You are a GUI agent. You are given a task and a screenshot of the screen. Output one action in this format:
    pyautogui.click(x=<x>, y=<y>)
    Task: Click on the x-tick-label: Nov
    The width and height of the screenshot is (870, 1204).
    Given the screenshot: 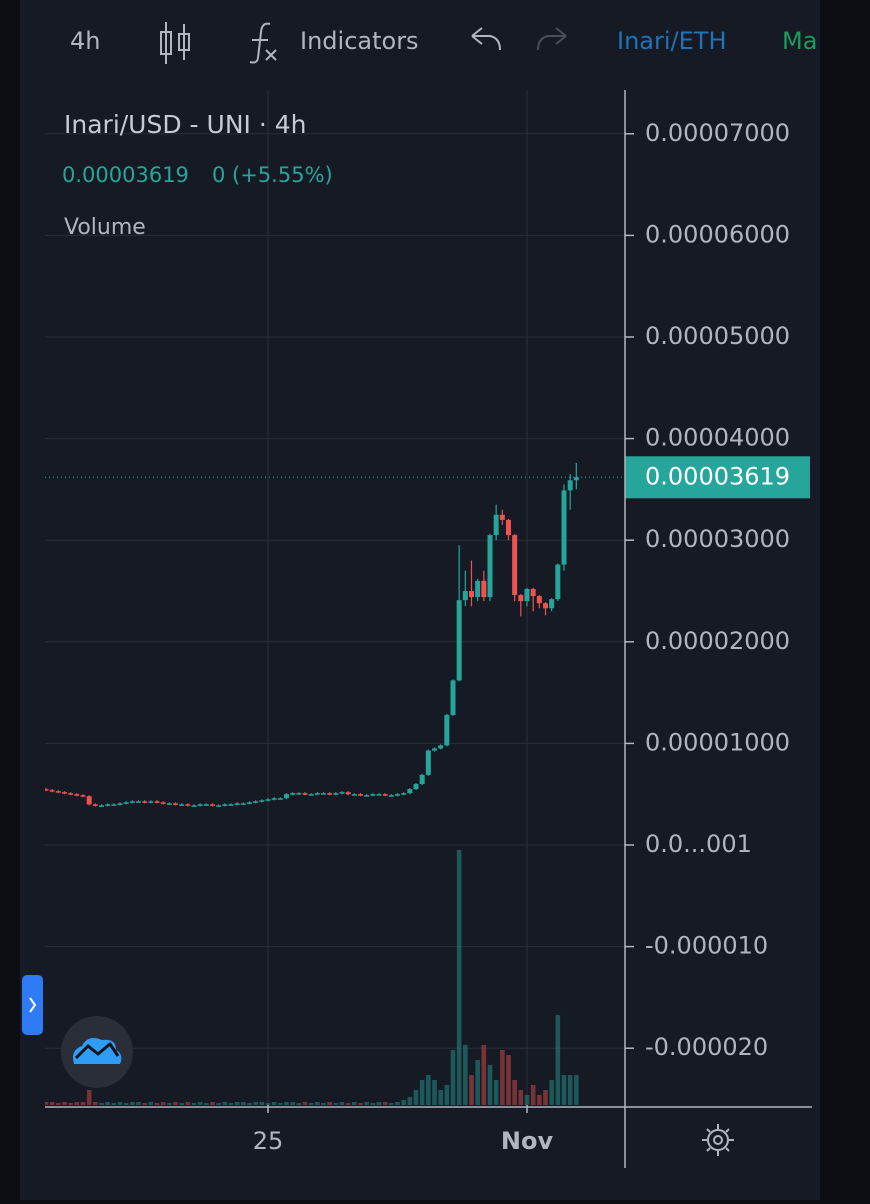 What is the action you would take?
    pyautogui.click(x=527, y=1141)
    